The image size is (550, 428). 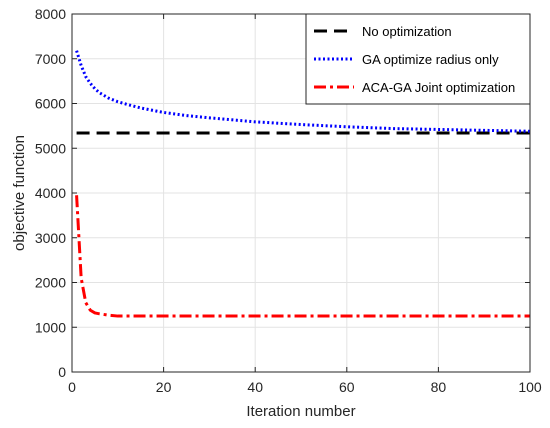 I want to click on x-tick-label: 20, so click(x=164, y=387).